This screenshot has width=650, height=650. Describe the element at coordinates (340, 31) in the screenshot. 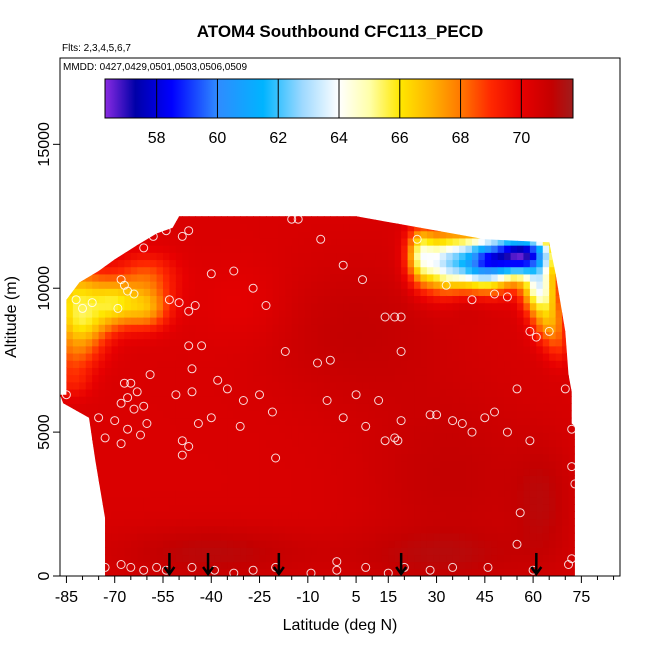

I see `chart-title: ATOM4 Southbound CFC113_PECD` at that location.